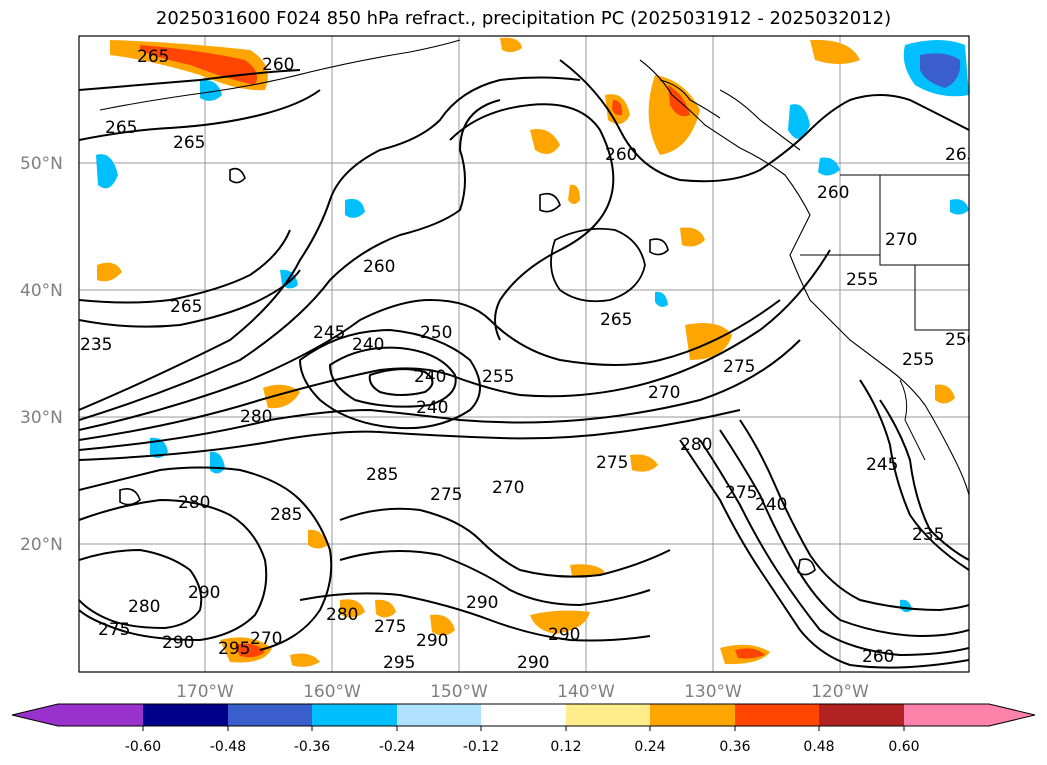 The width and height of the screenshot is (1047, 765). Describe the element at coordinates (35, 715) in the screenshot. I see `colorbar-extend-low` at that location.